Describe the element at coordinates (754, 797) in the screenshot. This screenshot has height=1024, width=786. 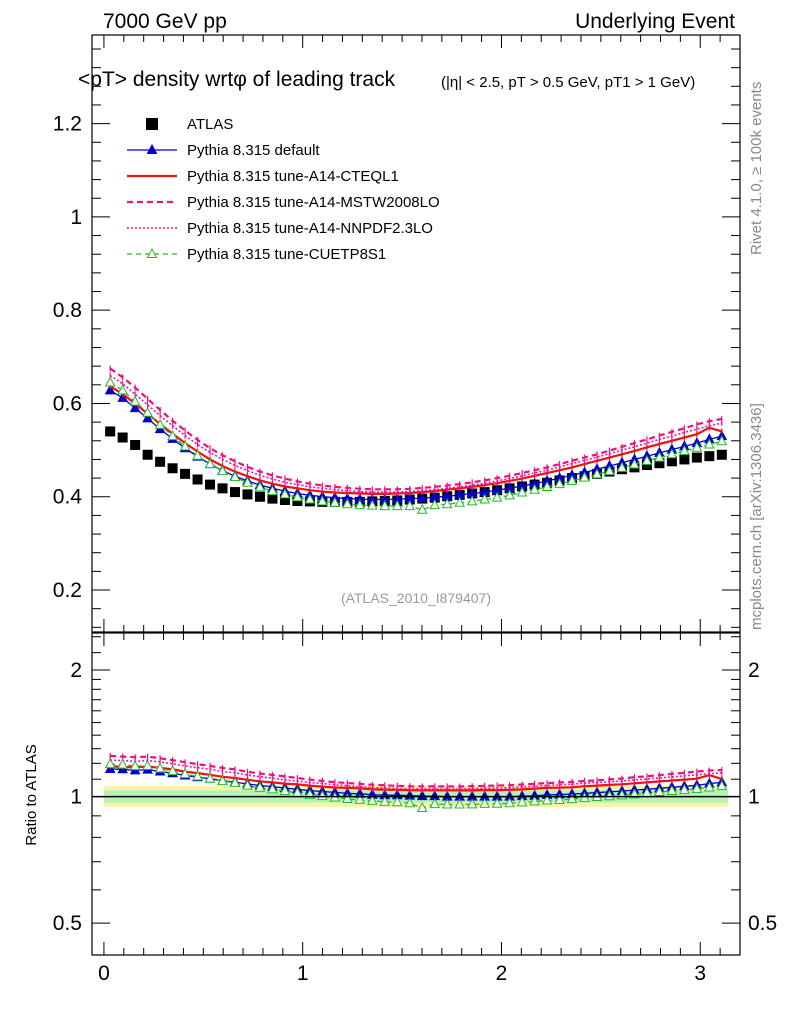
I see `ratio-tick-label-right: 1` at that location.